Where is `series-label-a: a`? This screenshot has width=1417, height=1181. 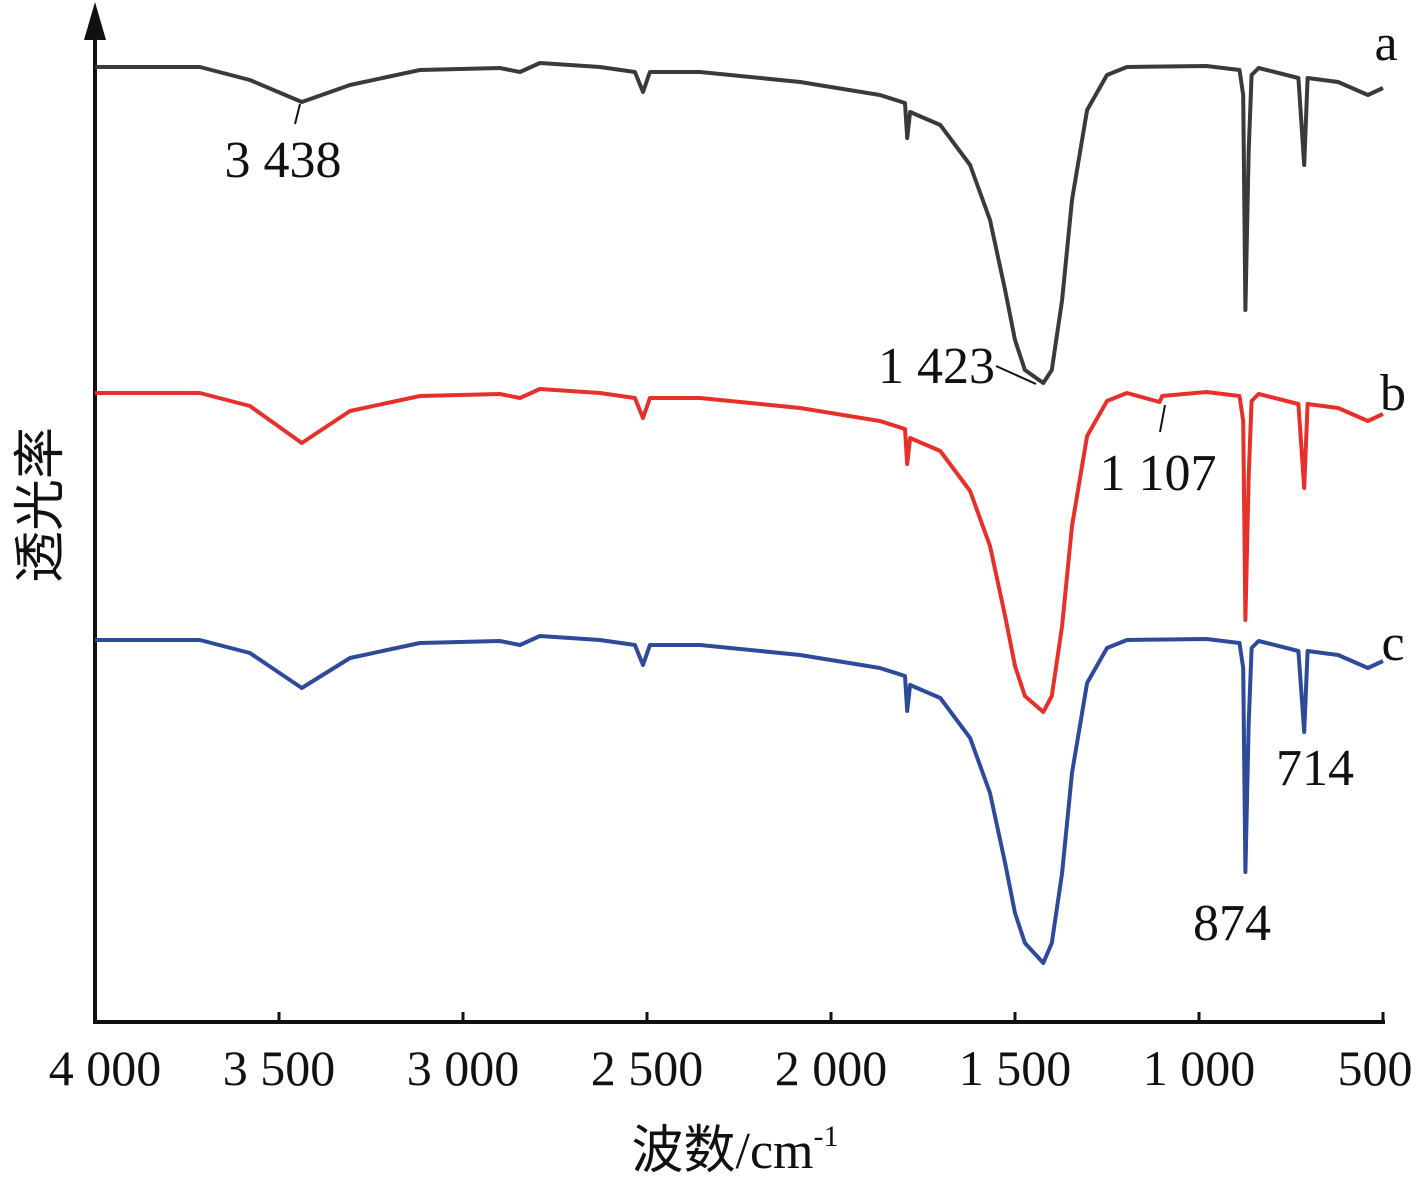 series-label-a: a is located at coordinates (1385, 43).